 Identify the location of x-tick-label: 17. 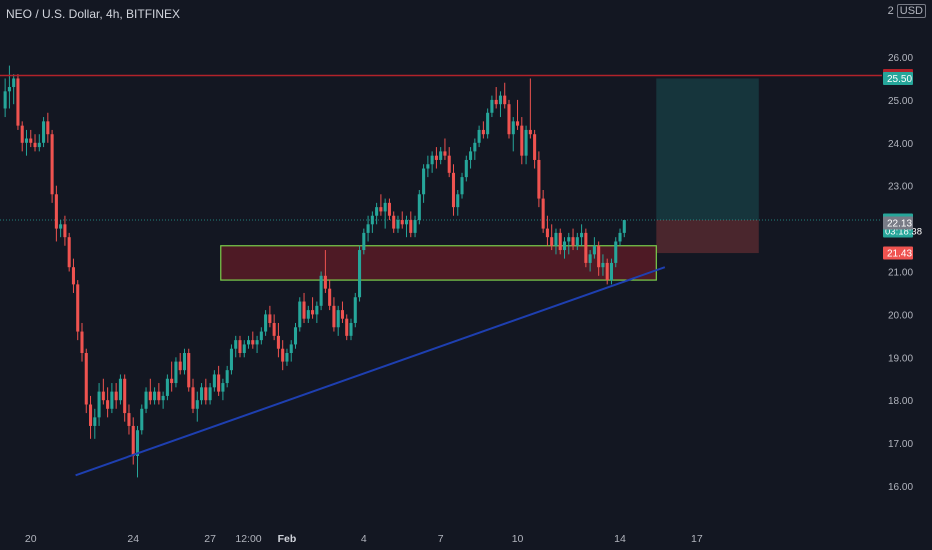
(697, 539).